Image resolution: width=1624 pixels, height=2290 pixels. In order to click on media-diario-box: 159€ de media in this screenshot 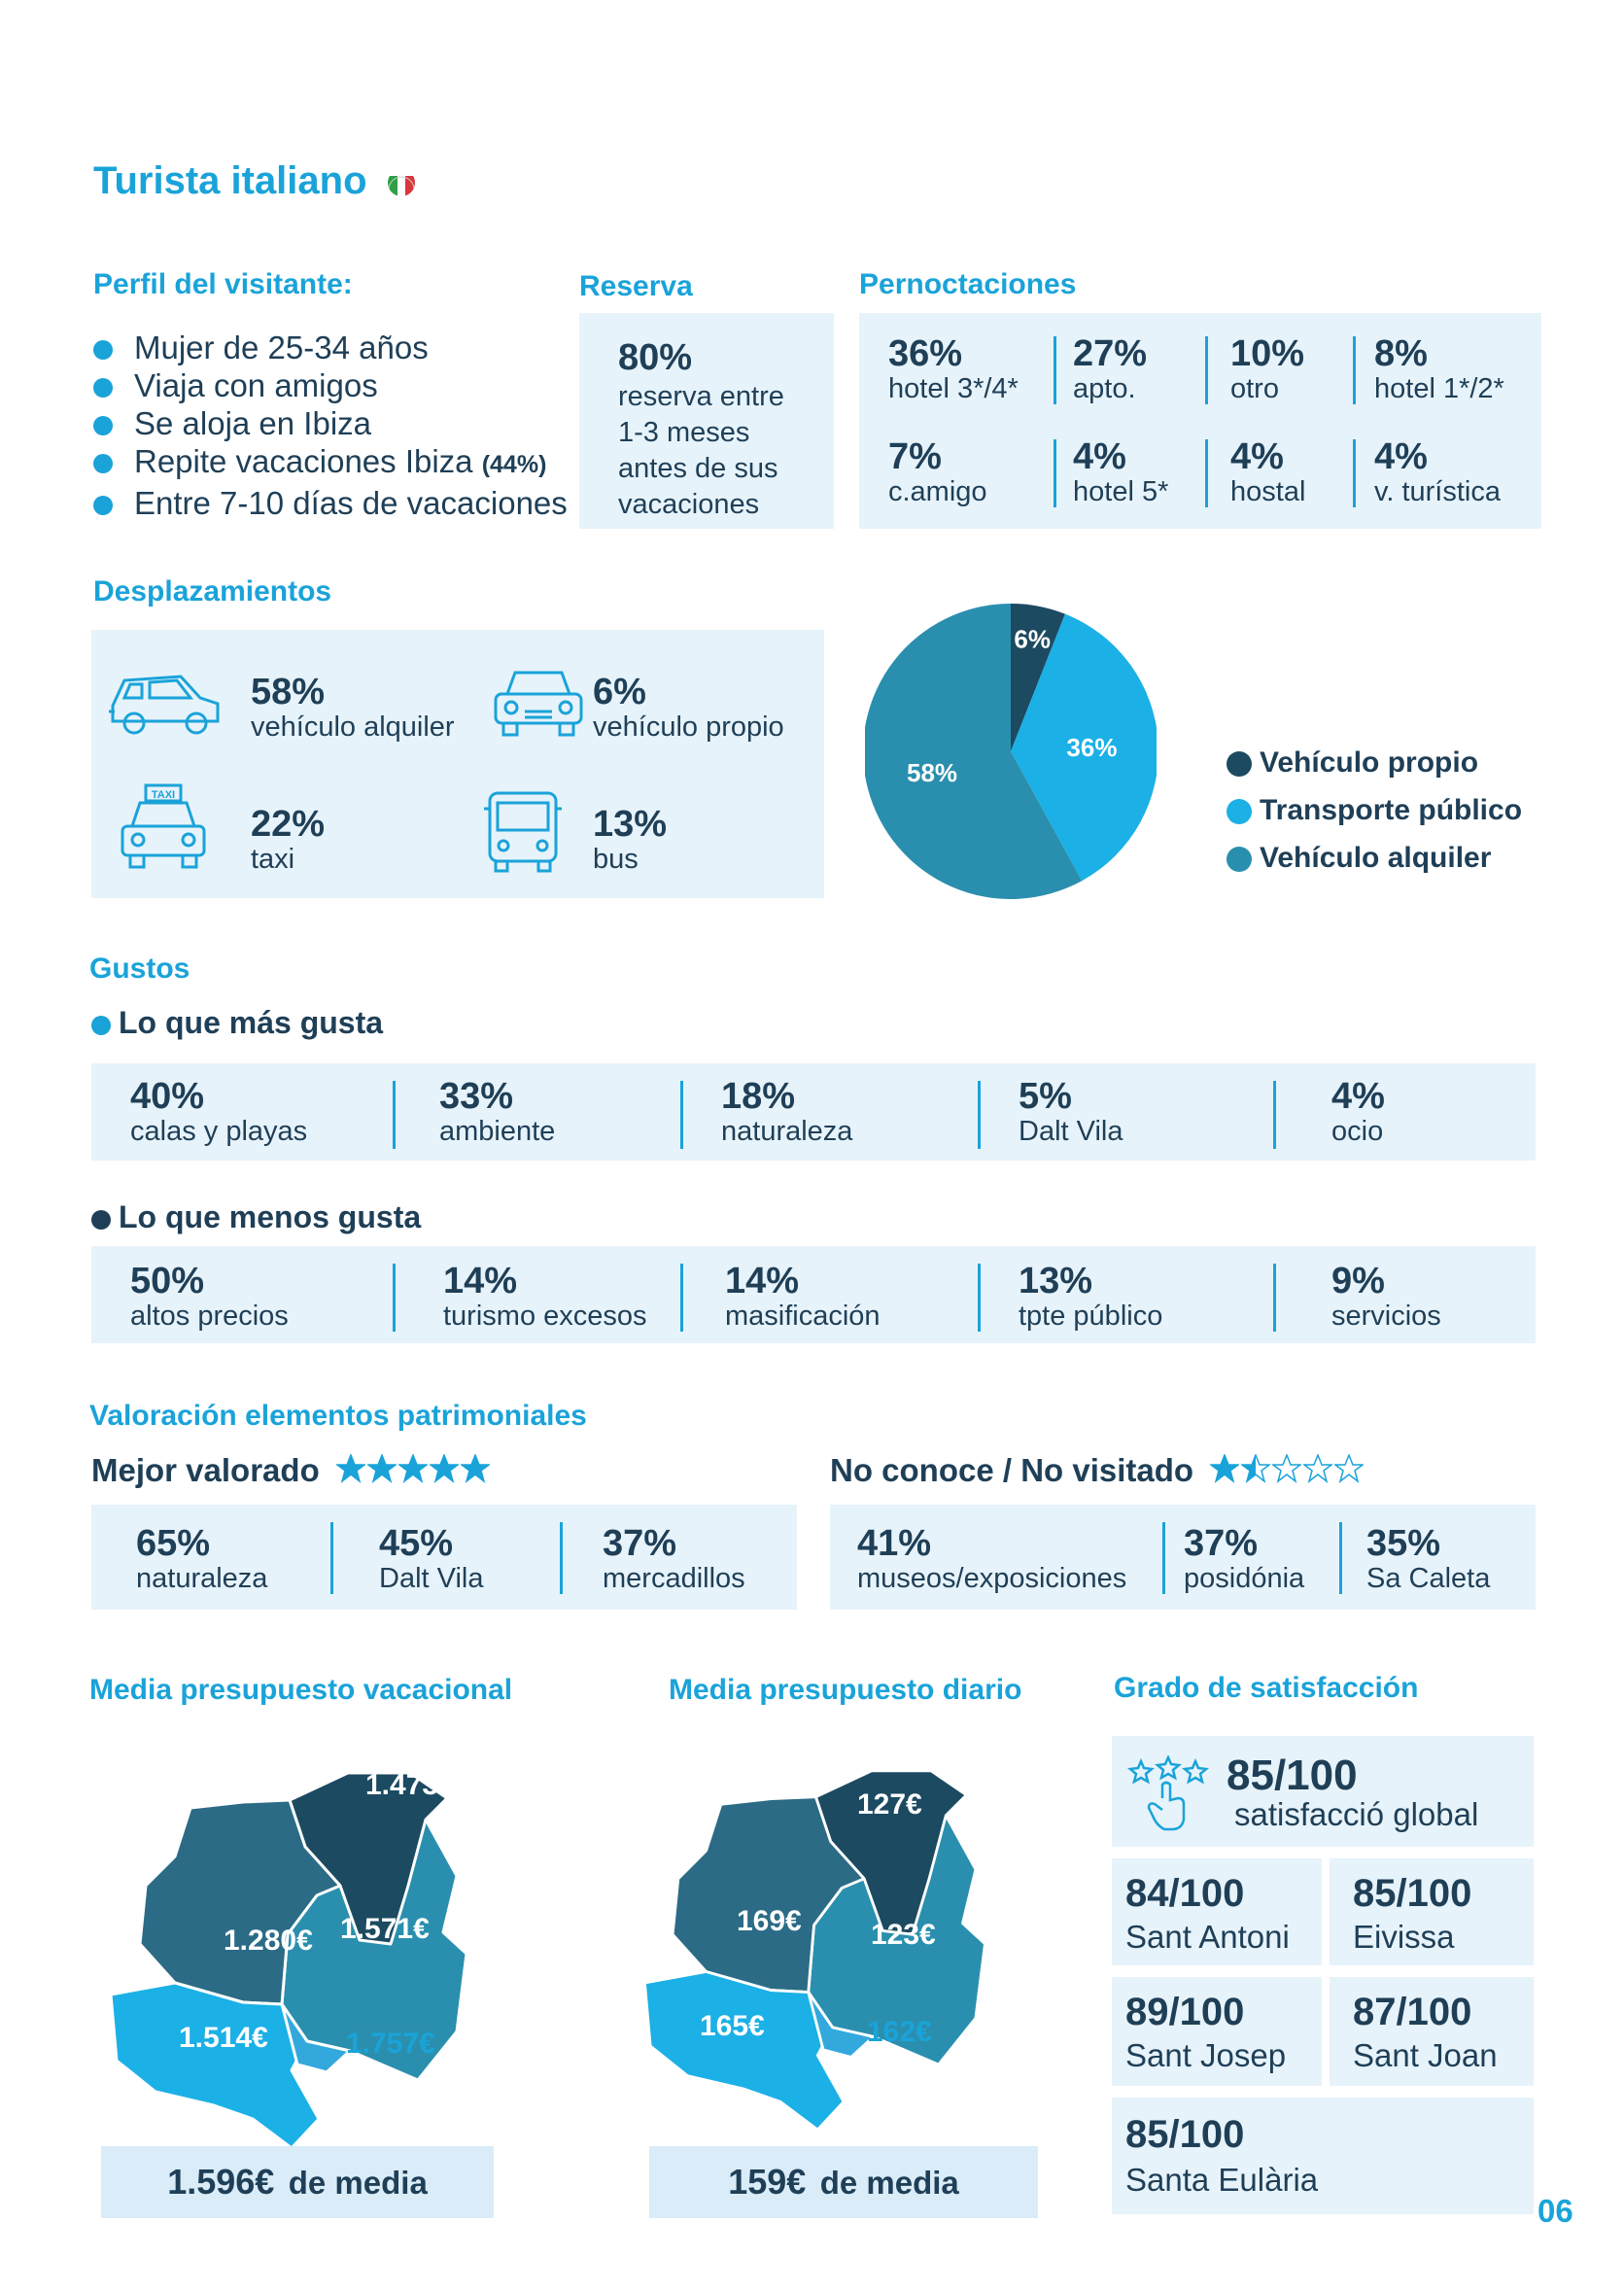, I will do `click(843, 2182)`.